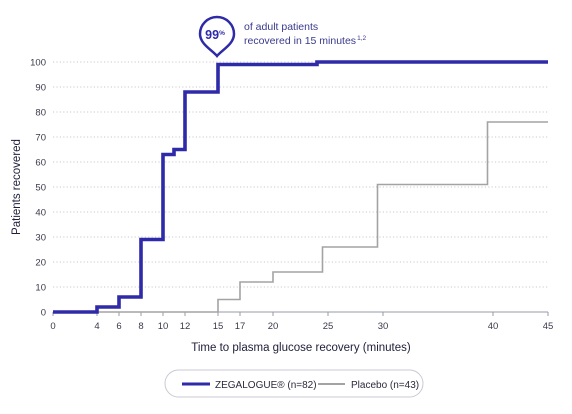  Describe the element at coordinates (361, 38) in the screenshot. I see `callout-superscript: 1,2` at that location.